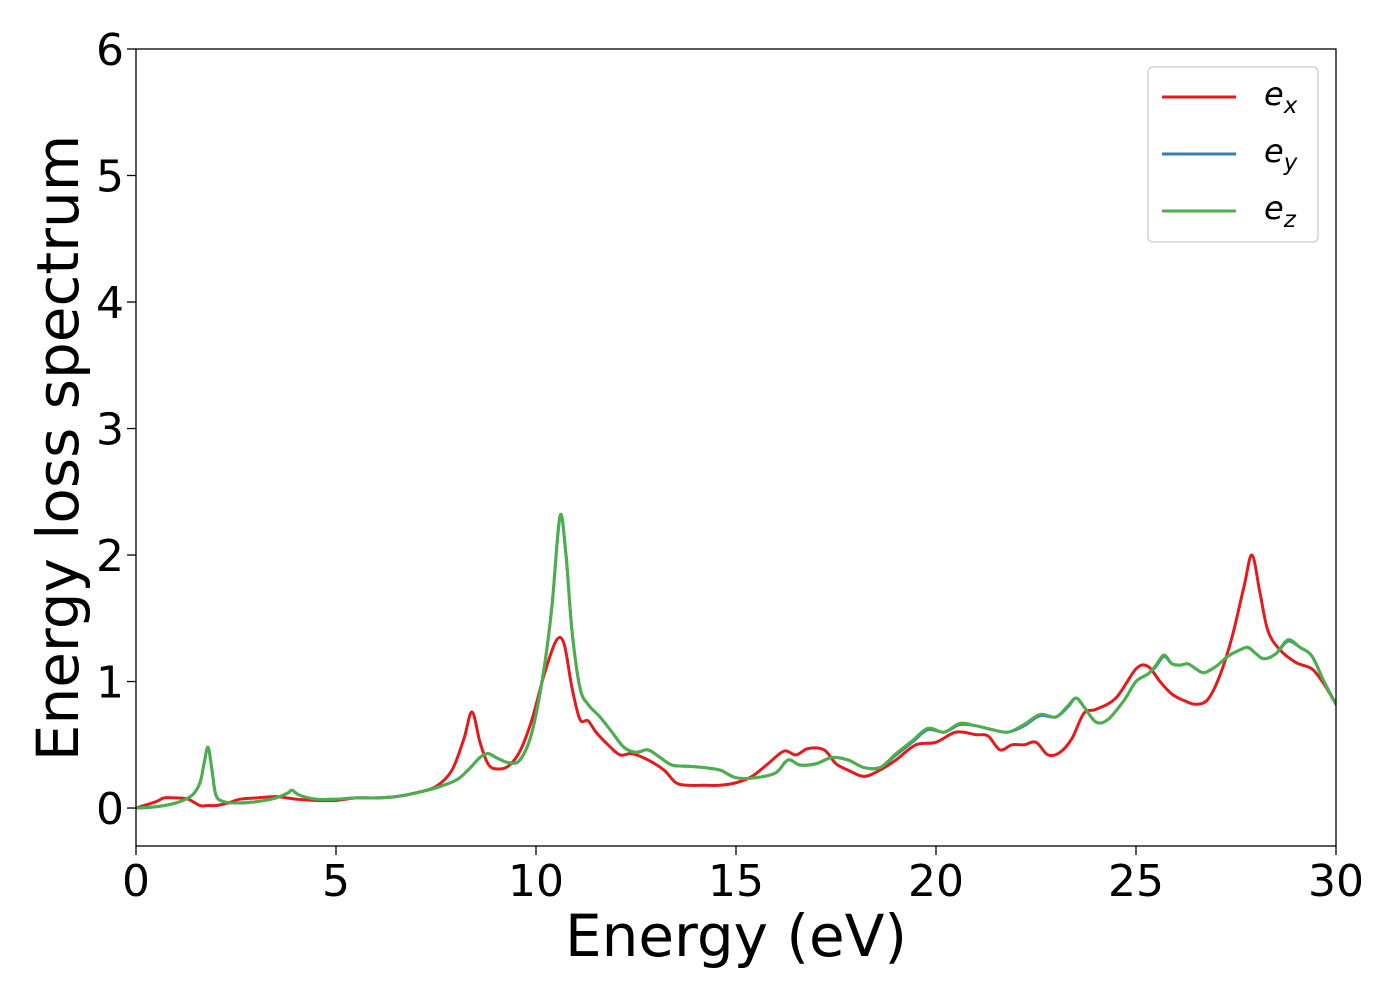 The width and height of the screenshot is (1400, 1004). What do you see at coordinates (110, 50) in the screenshot?
I see `y-tick-label: 6` at bounding box center [110, 50].